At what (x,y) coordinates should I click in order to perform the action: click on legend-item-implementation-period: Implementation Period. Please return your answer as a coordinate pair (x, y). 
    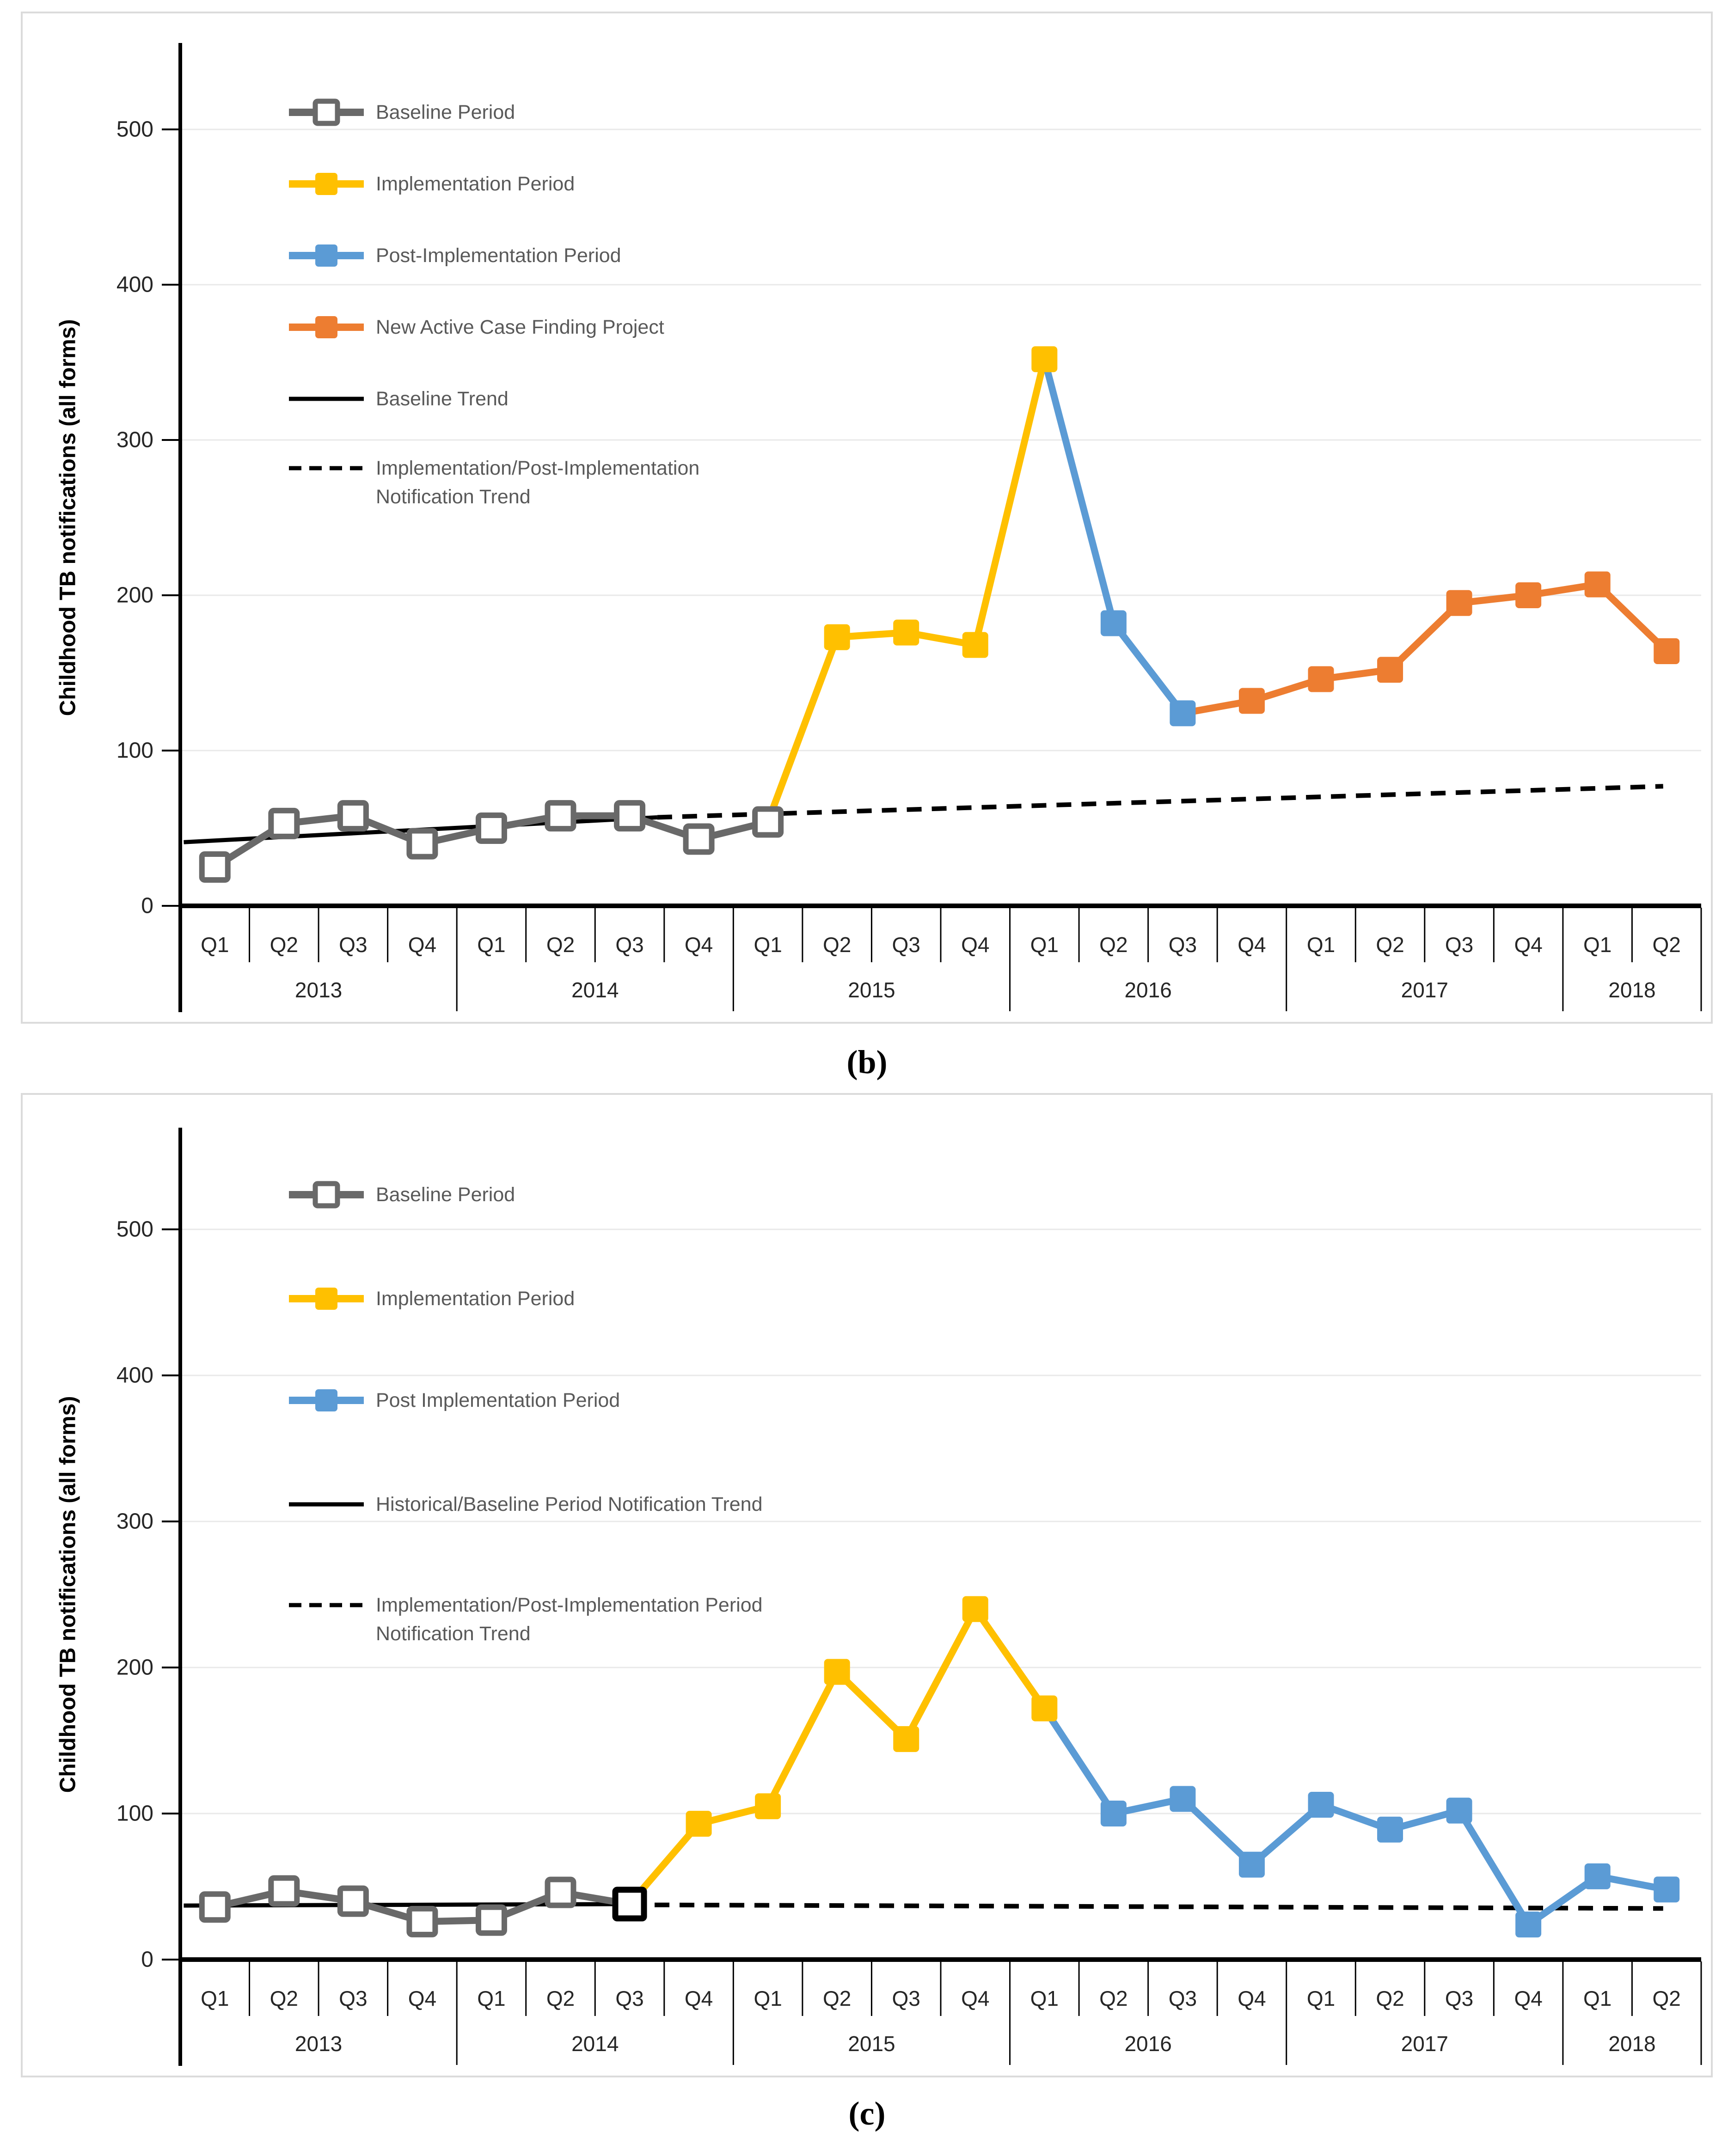
    Looking at the image, I should click on (432, 1299).